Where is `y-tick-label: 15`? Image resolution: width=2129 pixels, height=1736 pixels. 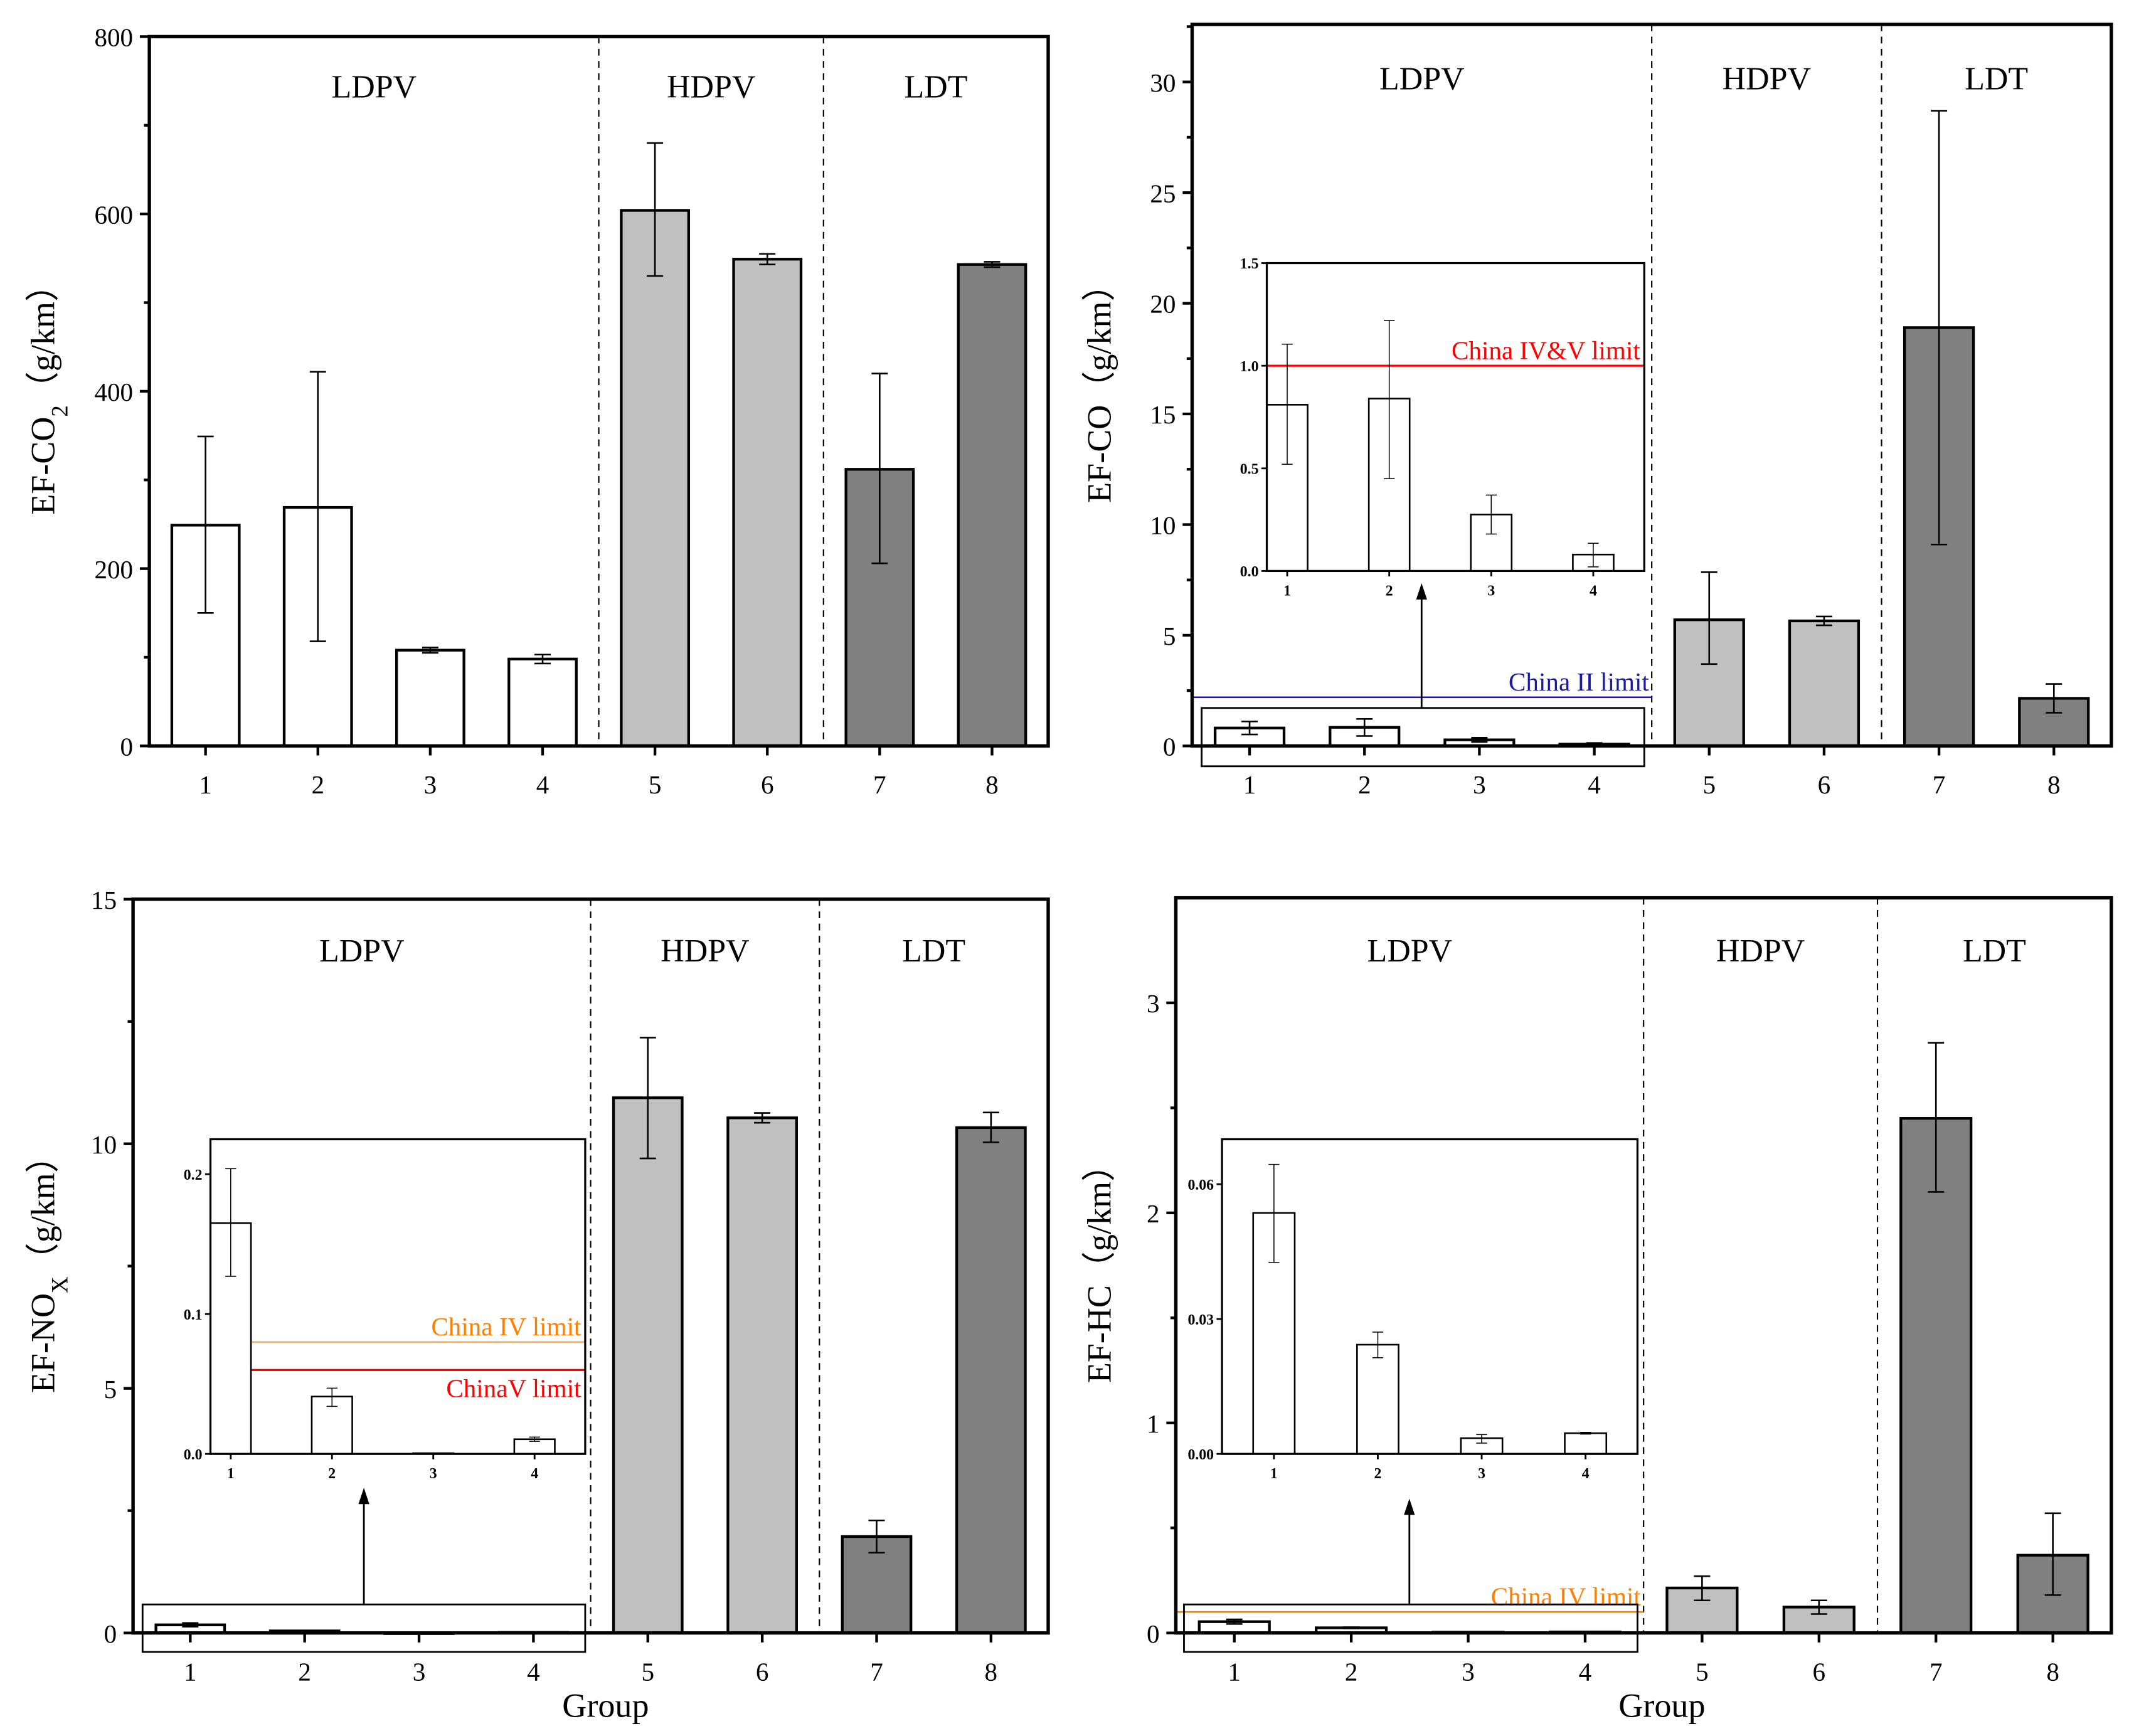
y-tick-label: 15 is located at coordinates (1163, 415).